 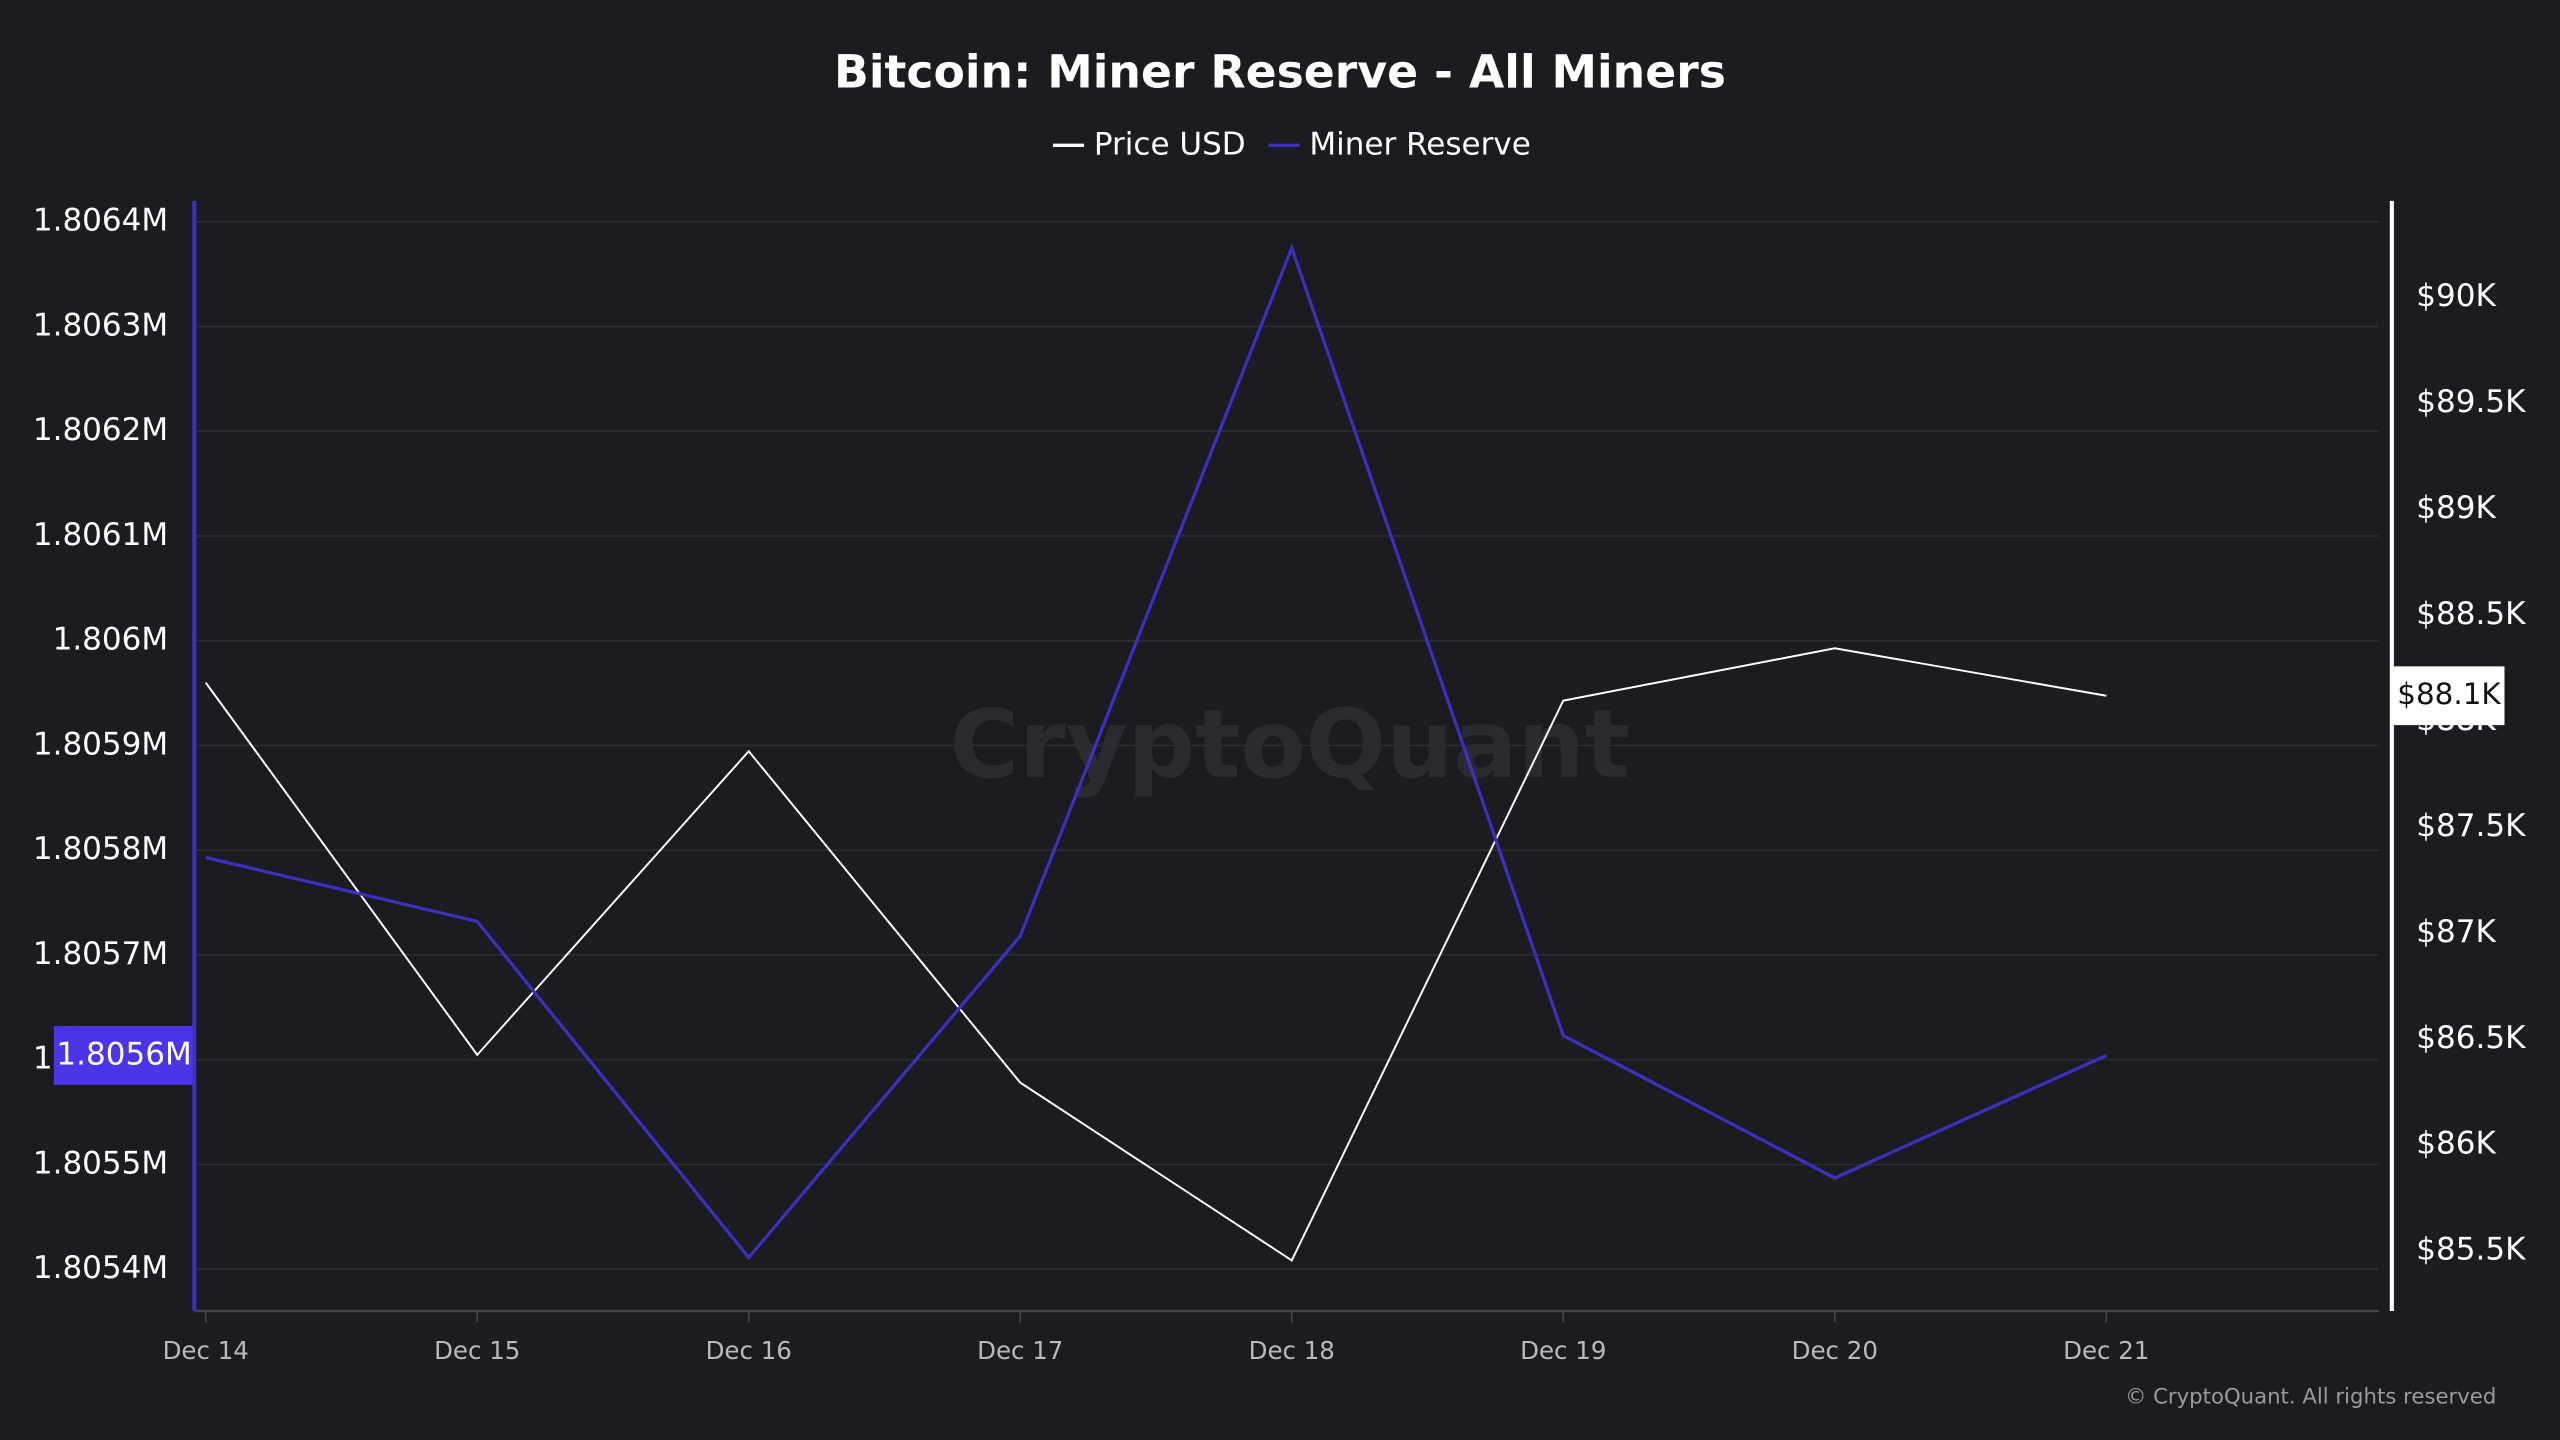 I want to click on y2-tick-label: $87K, so click(x=2456, y=932).